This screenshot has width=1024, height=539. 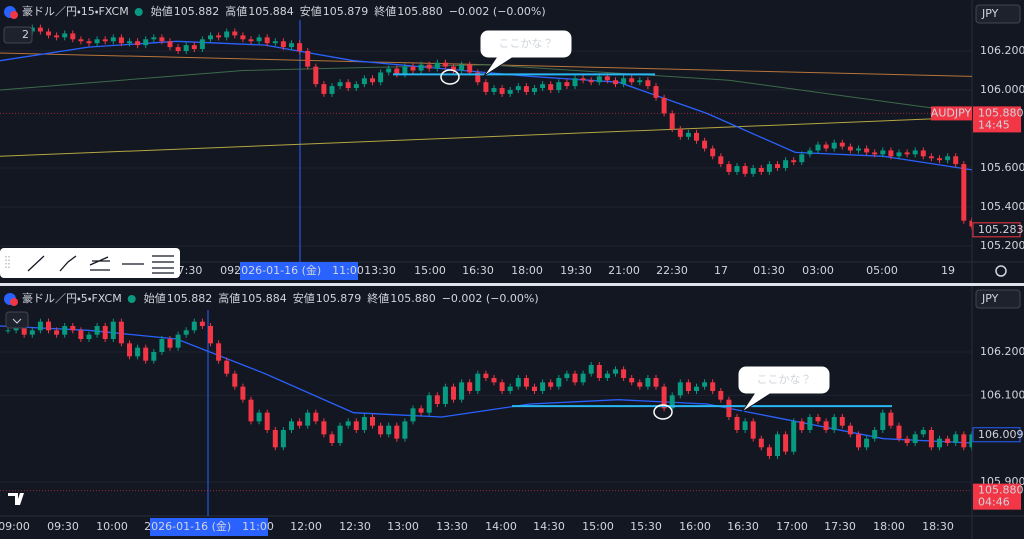 I want to click on time-tick-label: 22:30, so click(x=672, y=270).